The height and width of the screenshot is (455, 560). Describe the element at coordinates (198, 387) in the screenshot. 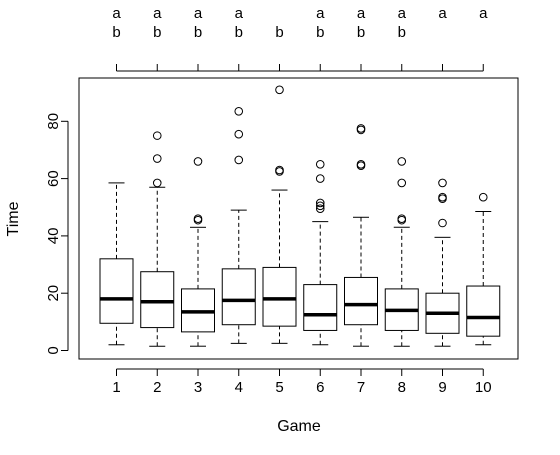

I see `x-tick-label: 3` at that location.